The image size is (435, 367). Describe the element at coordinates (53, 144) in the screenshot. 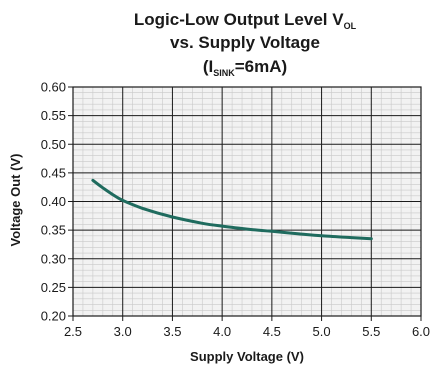

I see `y-tick-label: 0.50` at that location.